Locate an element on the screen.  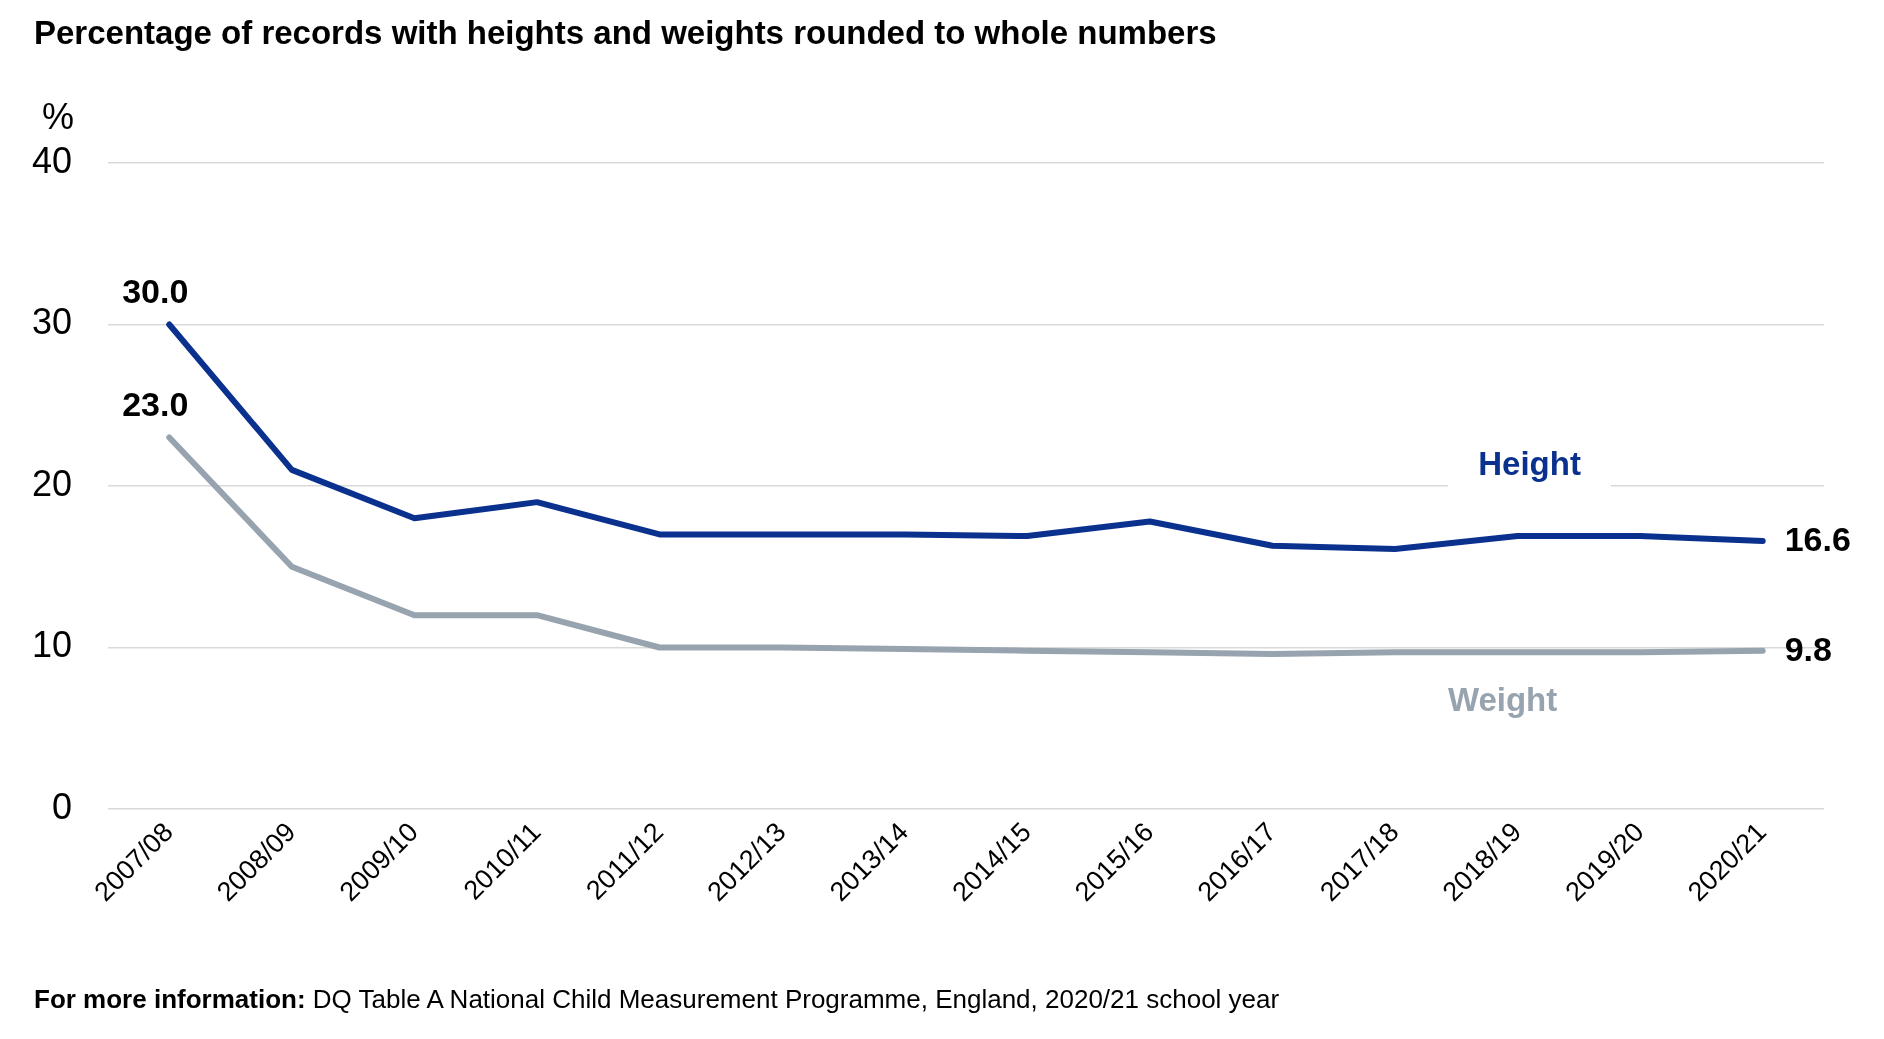
data-label: 9.8 is located at coordinates (1808, 649).